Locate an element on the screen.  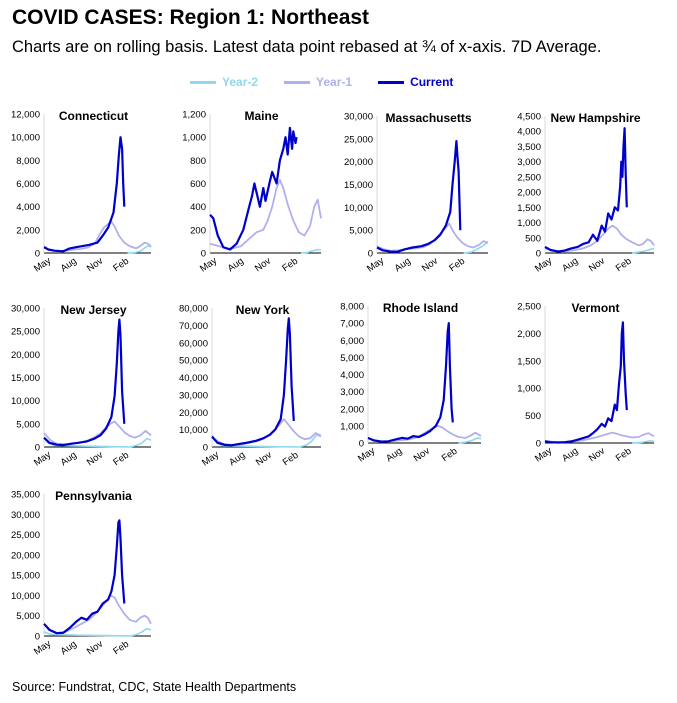
chart-title: New York is located at coordinates (263, 310).